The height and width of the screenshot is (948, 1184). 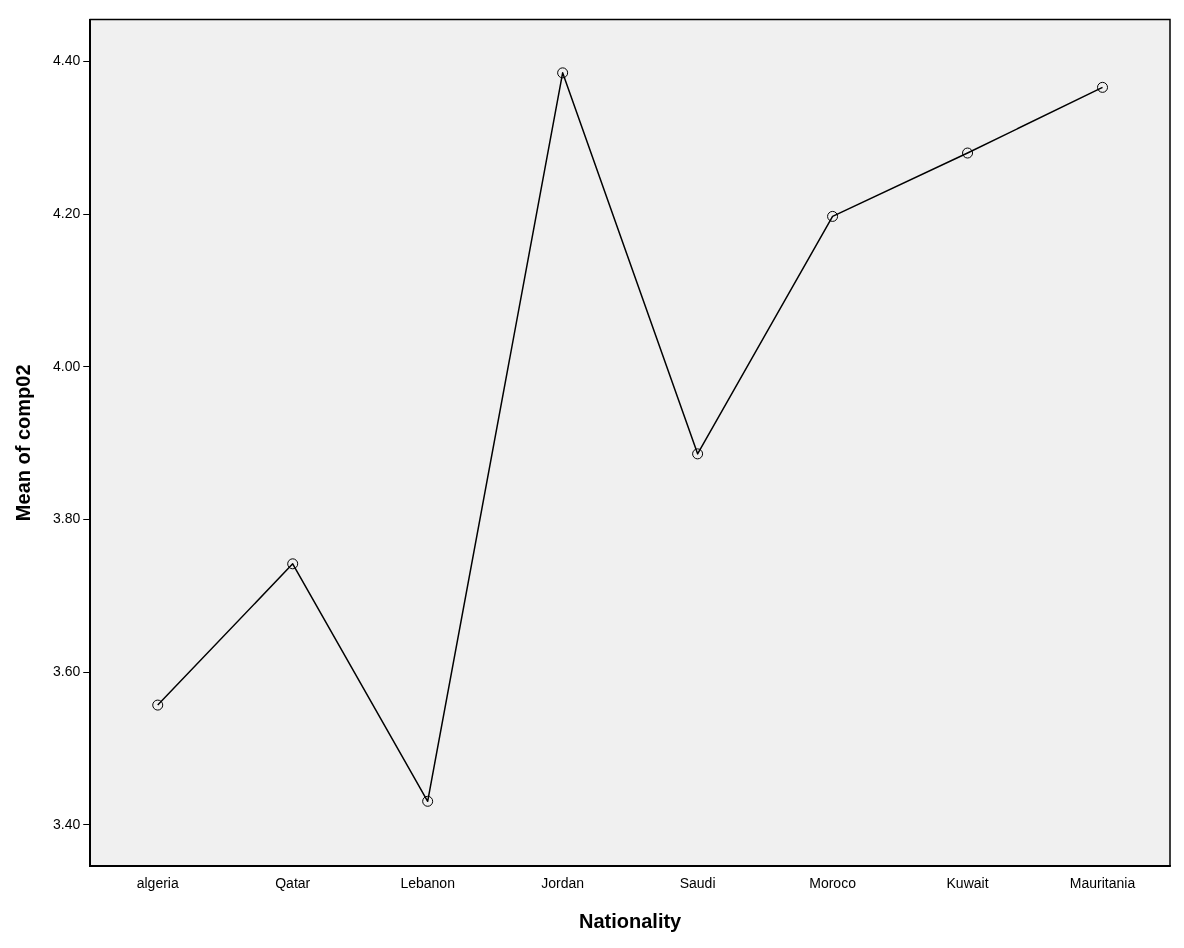 I want to click on y-tick-label: 3.80, so click(x=67, y=518).